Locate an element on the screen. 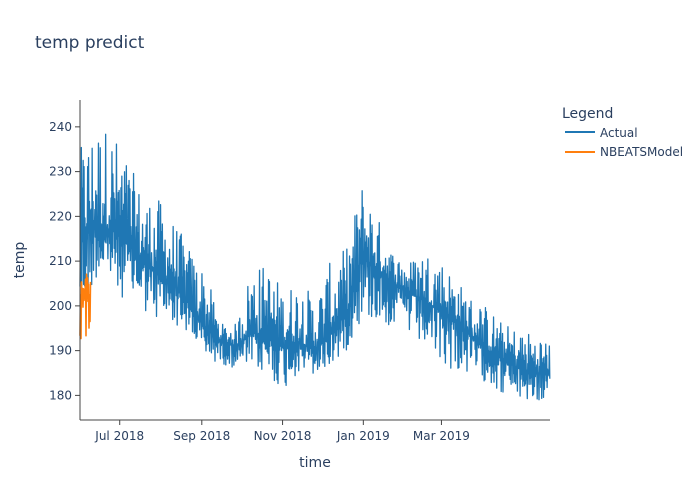  y-ticks: 180 190 200 210 220 230 240 is located at coordinates (64, 261).